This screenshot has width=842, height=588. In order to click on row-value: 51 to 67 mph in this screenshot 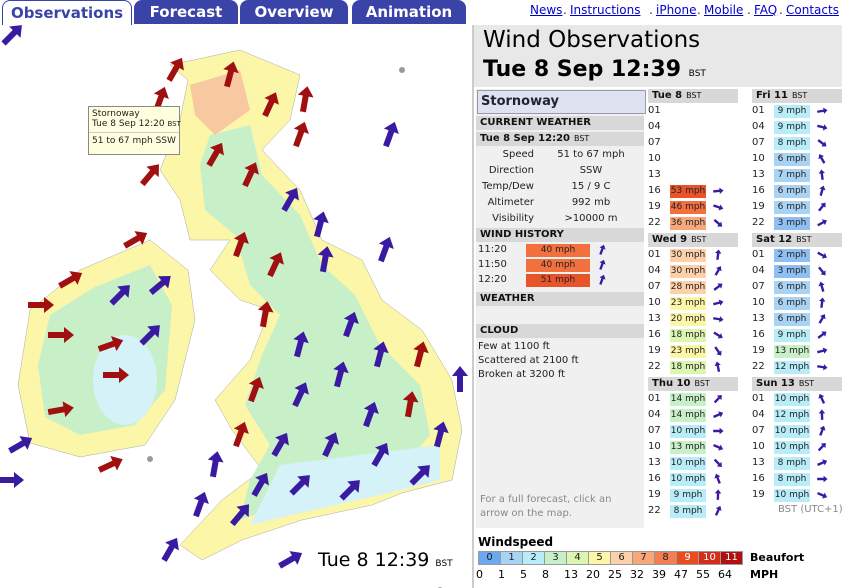, I will do `click(591, 154)`.